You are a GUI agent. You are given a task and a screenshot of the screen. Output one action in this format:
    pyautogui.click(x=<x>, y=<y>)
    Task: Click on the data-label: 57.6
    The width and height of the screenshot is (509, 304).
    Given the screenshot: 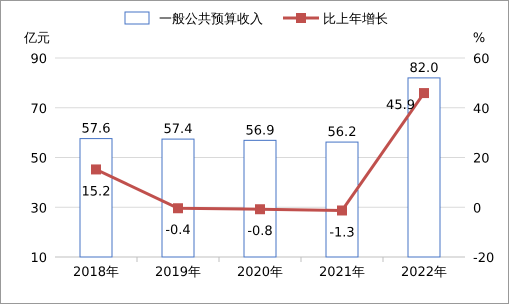 What is the action you would take?
    pyautogui.click(x=96, y=129)
    